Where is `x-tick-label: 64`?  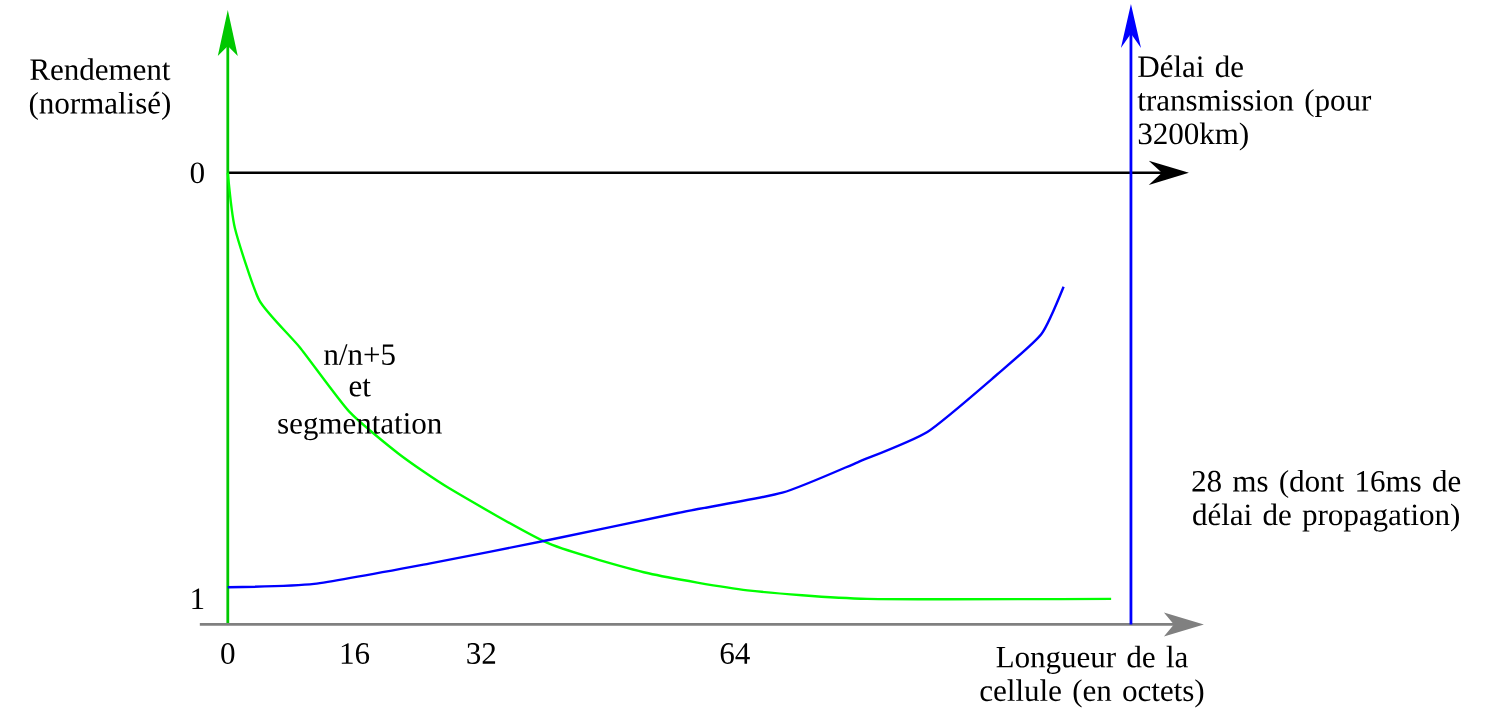 x-tick-label: 64 is located at coordinates (735, 653).